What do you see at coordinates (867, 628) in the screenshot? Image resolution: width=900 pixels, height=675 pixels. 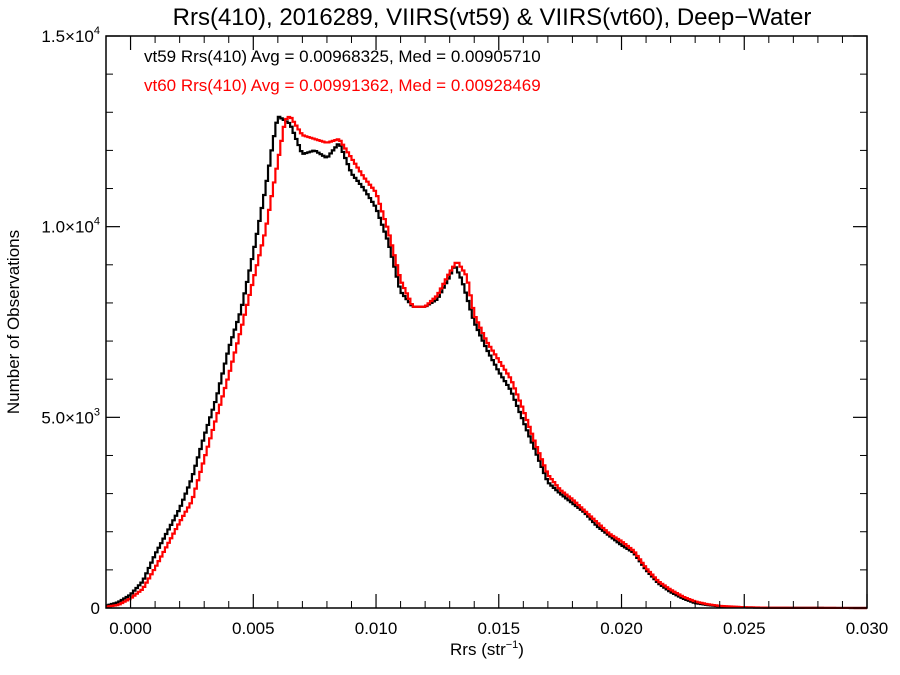 I see `x-tick-label: 0.030` at bounding box center [867, 628].